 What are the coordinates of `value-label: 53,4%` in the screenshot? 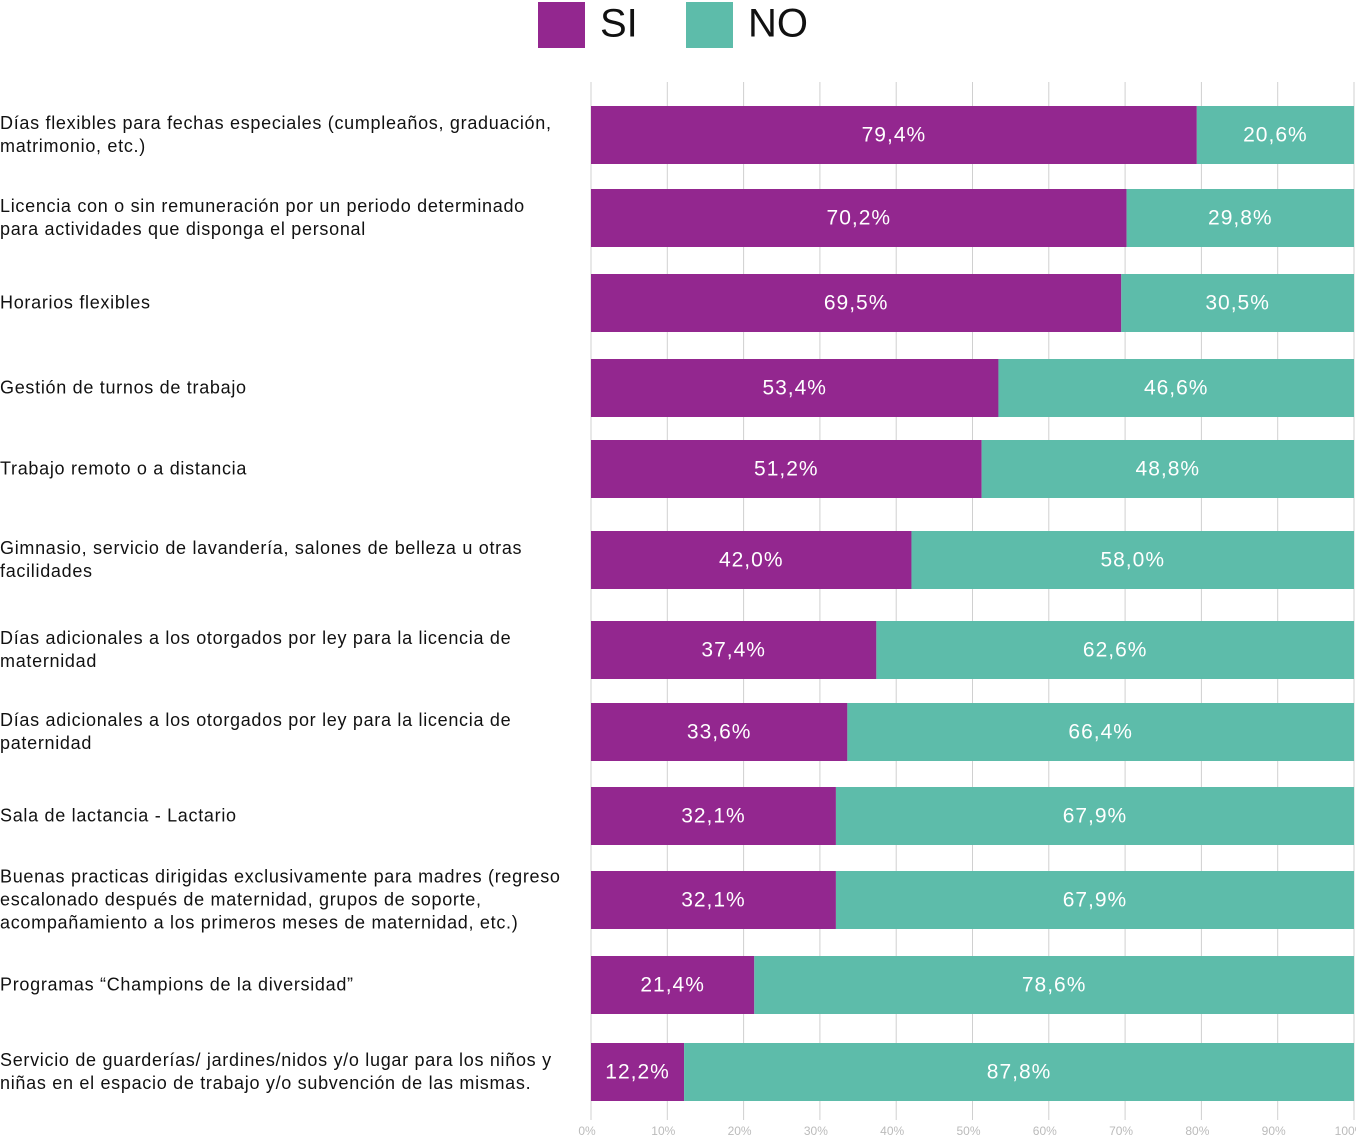 It's located at (794, 388).